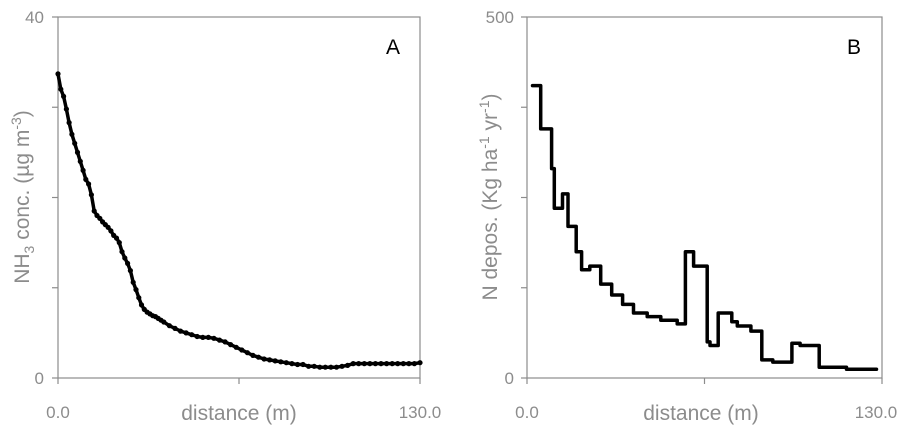  I want to click on panel-b-y-tick-bottom: 0, so click(509, 378).